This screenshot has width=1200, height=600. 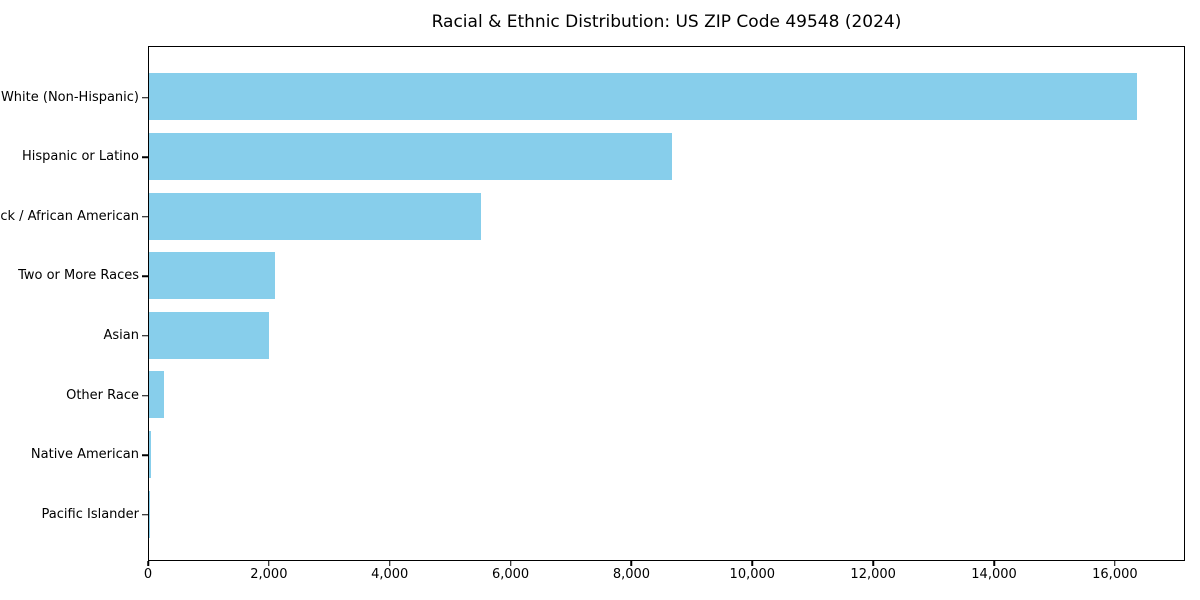 What do you see at coordinates (90, 514) in the screenshot?
I see `y-tick-label-pacific-islander: Pacific Islander` at bounding box center [90, 514].